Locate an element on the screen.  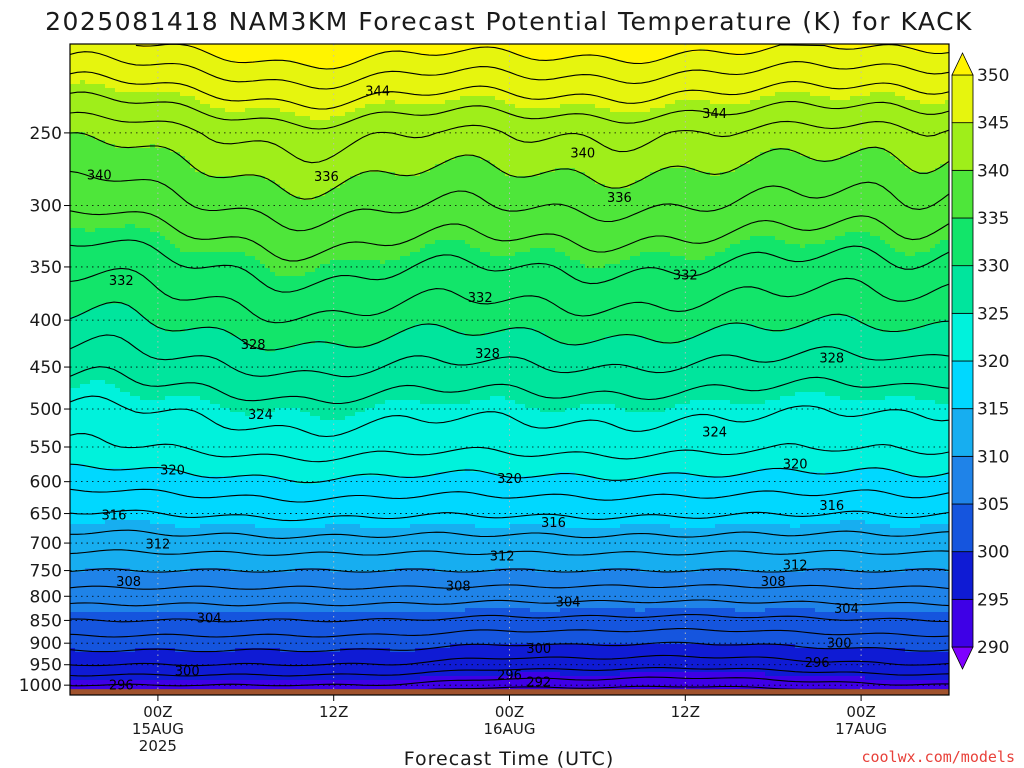
ground-surface is located at coordinates (509, 692).